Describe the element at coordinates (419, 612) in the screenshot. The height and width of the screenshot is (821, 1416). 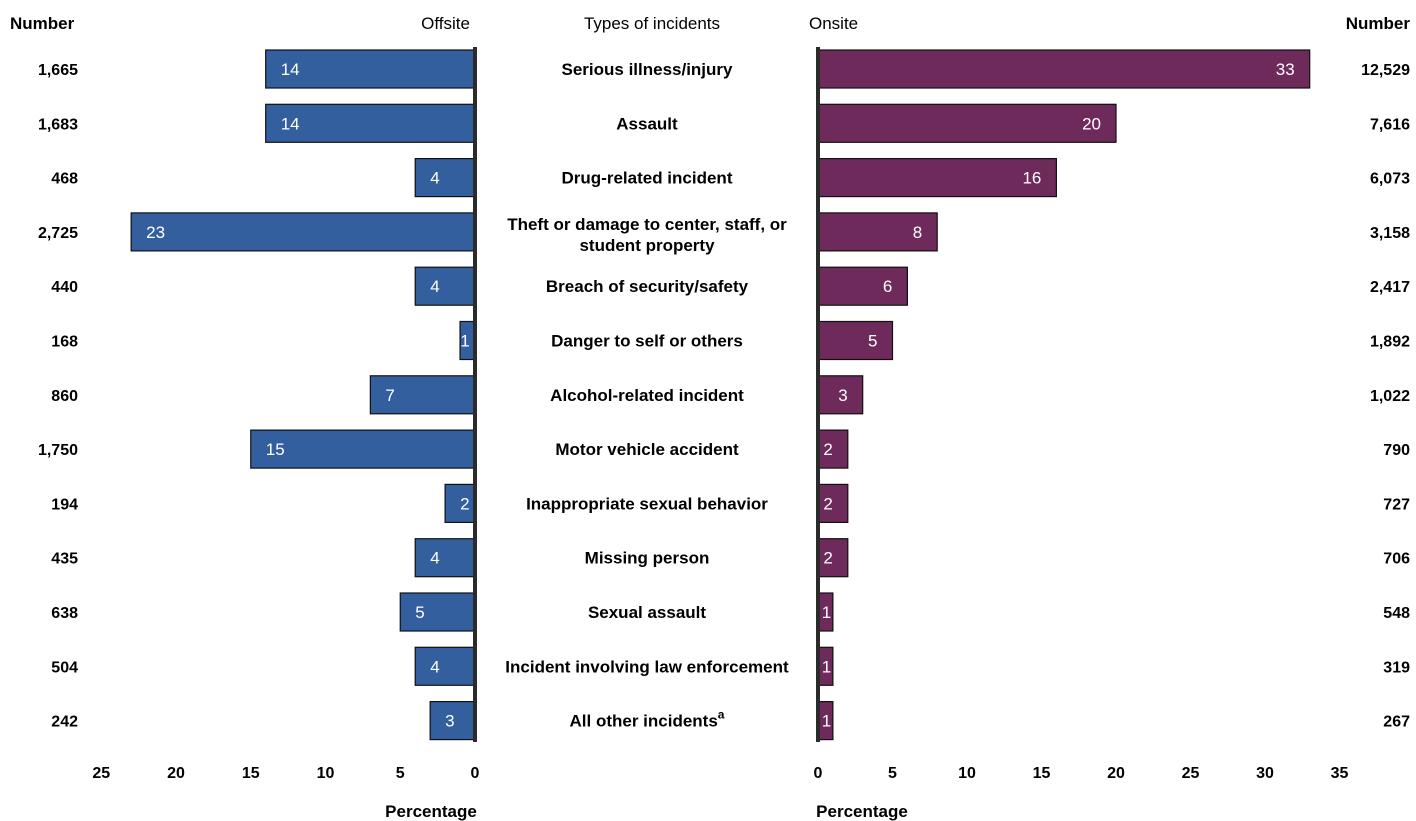
I see `offsite-data-label: 5` at that location.